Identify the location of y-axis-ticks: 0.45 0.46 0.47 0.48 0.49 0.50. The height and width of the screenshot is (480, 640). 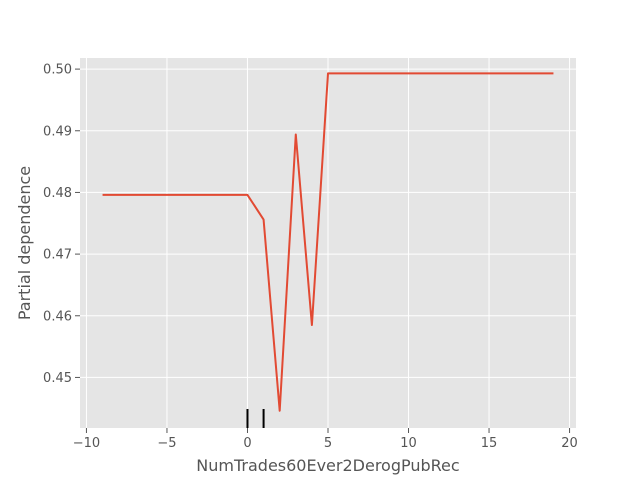
(61, 224).